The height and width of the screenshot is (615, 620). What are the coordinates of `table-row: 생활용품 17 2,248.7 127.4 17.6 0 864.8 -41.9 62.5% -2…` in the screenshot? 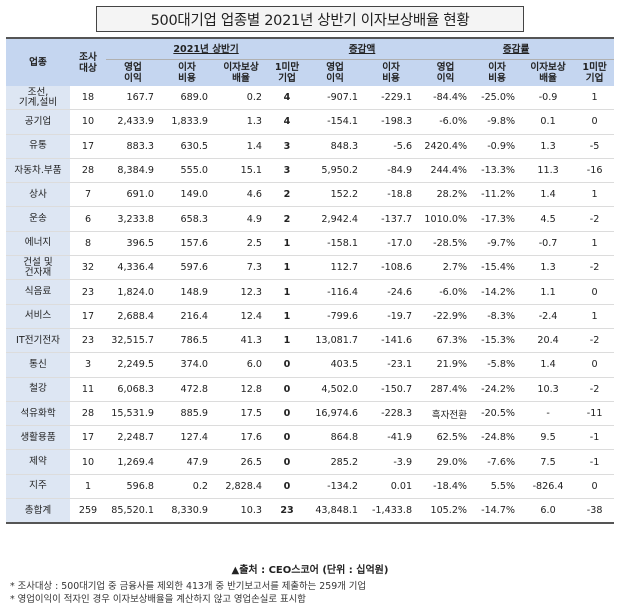 It's located at (310, 438).